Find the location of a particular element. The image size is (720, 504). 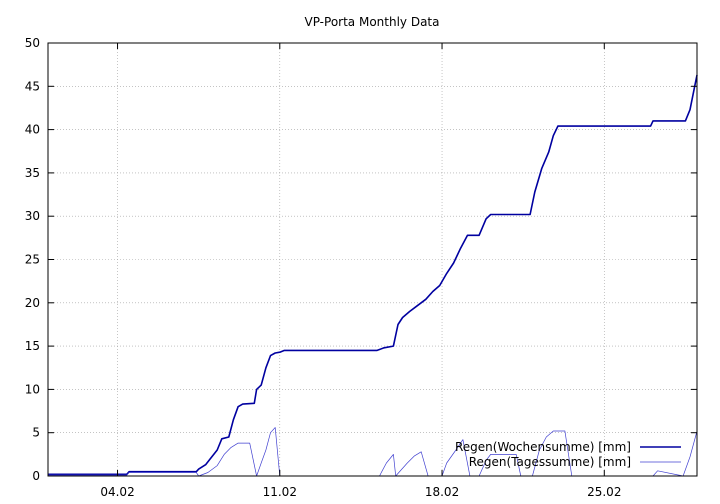

y-tick-label: 5 is located at coordinates (36, 433).